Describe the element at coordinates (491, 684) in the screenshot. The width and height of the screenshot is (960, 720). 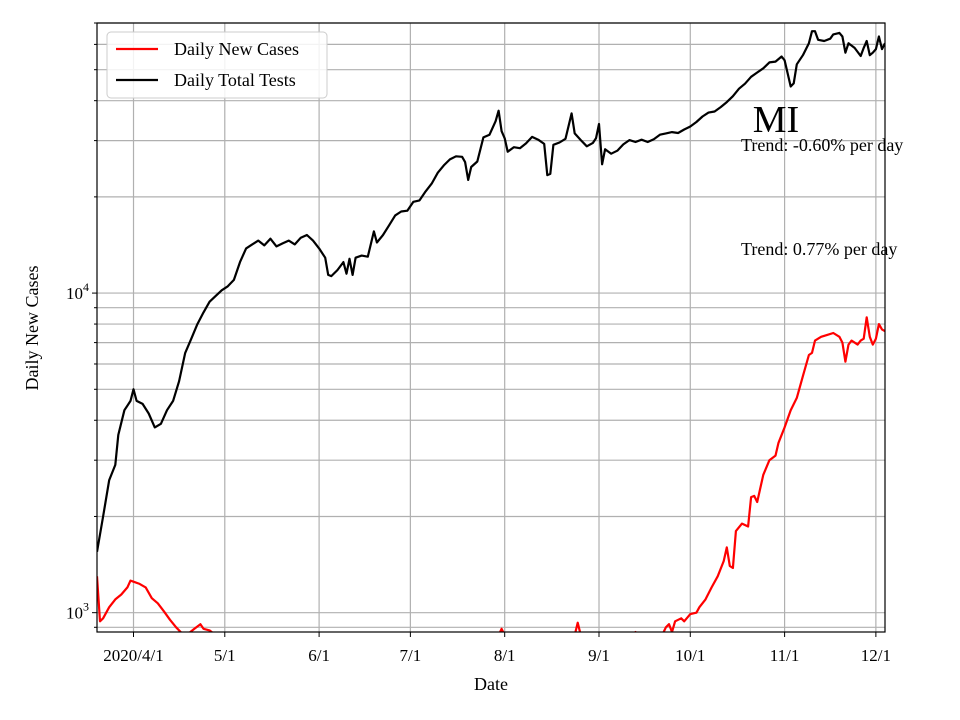
I see `x-axis-title: Date` at that location.